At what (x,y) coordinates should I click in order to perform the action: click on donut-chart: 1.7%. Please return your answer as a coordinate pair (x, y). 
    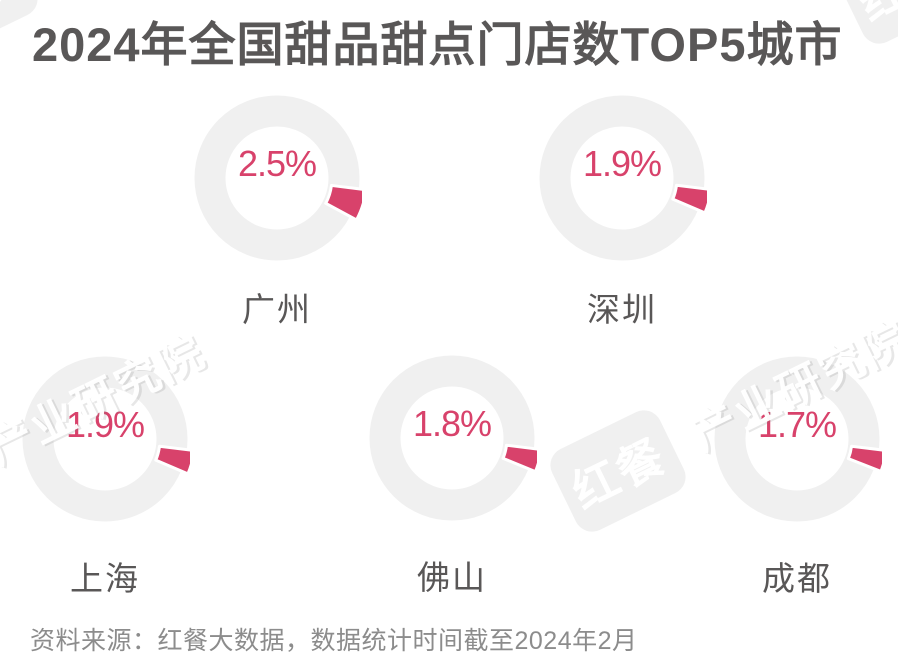
    Looking at the image, I should click on (797, 439).